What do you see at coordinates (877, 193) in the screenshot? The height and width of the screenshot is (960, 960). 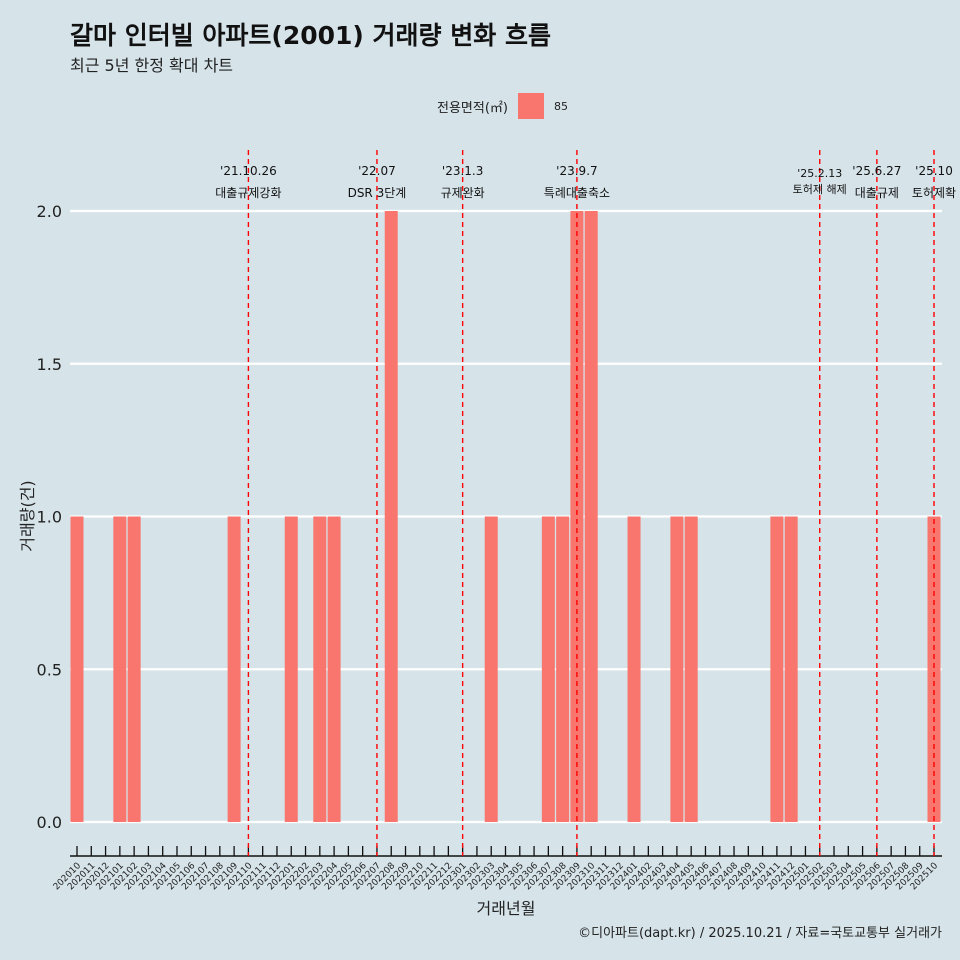 I see `event-label: 대출규제` at bounding box center [877, 193].